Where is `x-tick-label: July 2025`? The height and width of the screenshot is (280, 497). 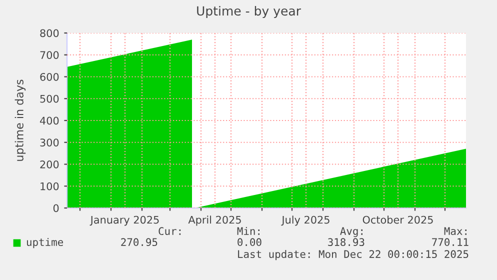
x-tick-label: July 2025 is located at coordinates (305, 221).